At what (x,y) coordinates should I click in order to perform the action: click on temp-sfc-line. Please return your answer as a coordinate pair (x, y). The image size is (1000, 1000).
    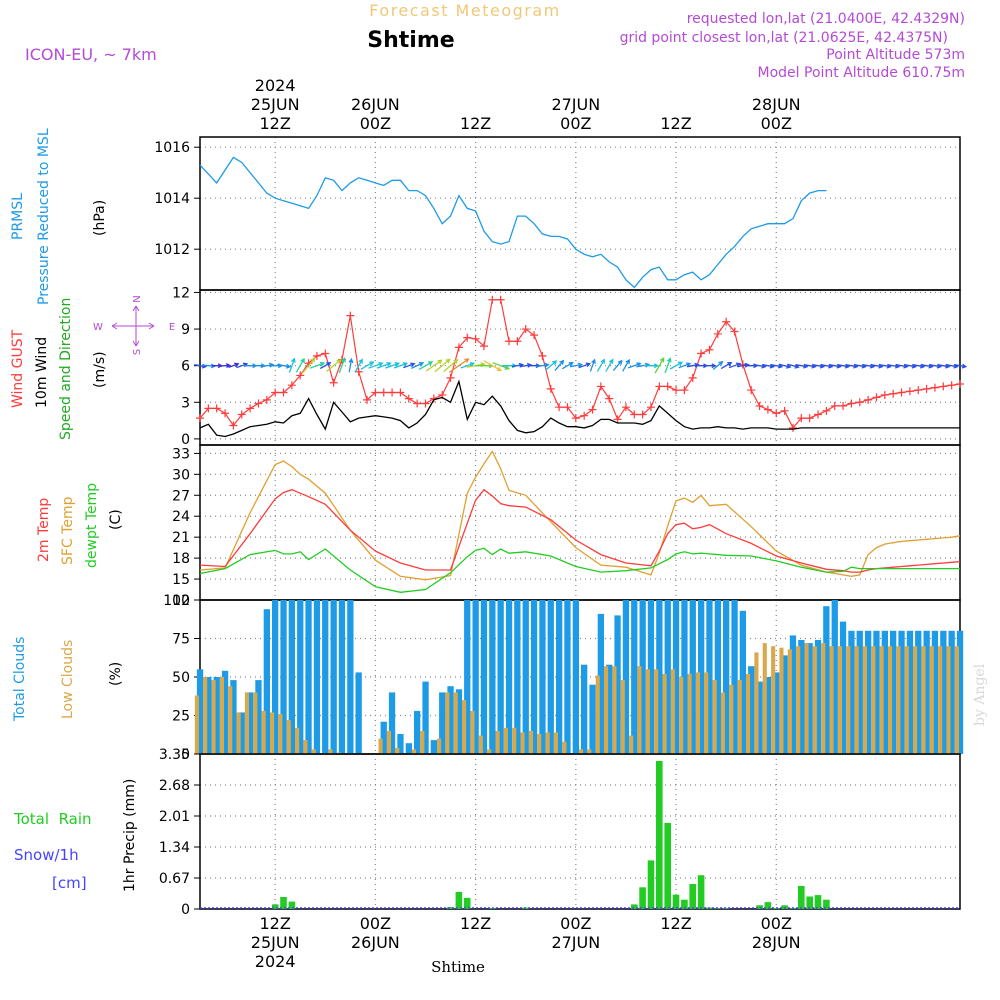
    Looking at the image, I should click on (580, 515).